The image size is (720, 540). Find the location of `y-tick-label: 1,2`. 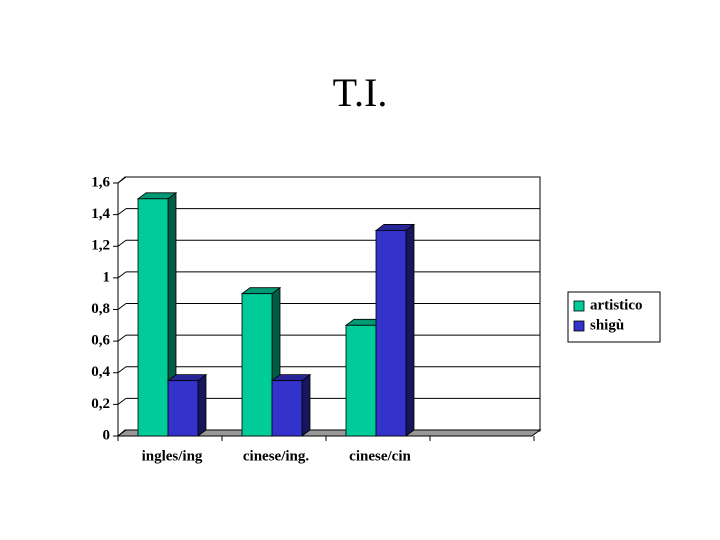

y-tick-label: 1,2 is located at coordinates (100, 246).